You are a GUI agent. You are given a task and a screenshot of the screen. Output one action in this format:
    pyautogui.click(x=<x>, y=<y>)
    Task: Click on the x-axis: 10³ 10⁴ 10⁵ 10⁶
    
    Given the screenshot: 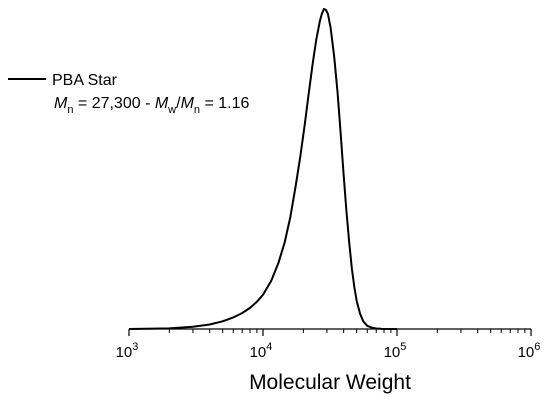 What is the action you would take?
    pyautogui.click(x=328, y=344)
    